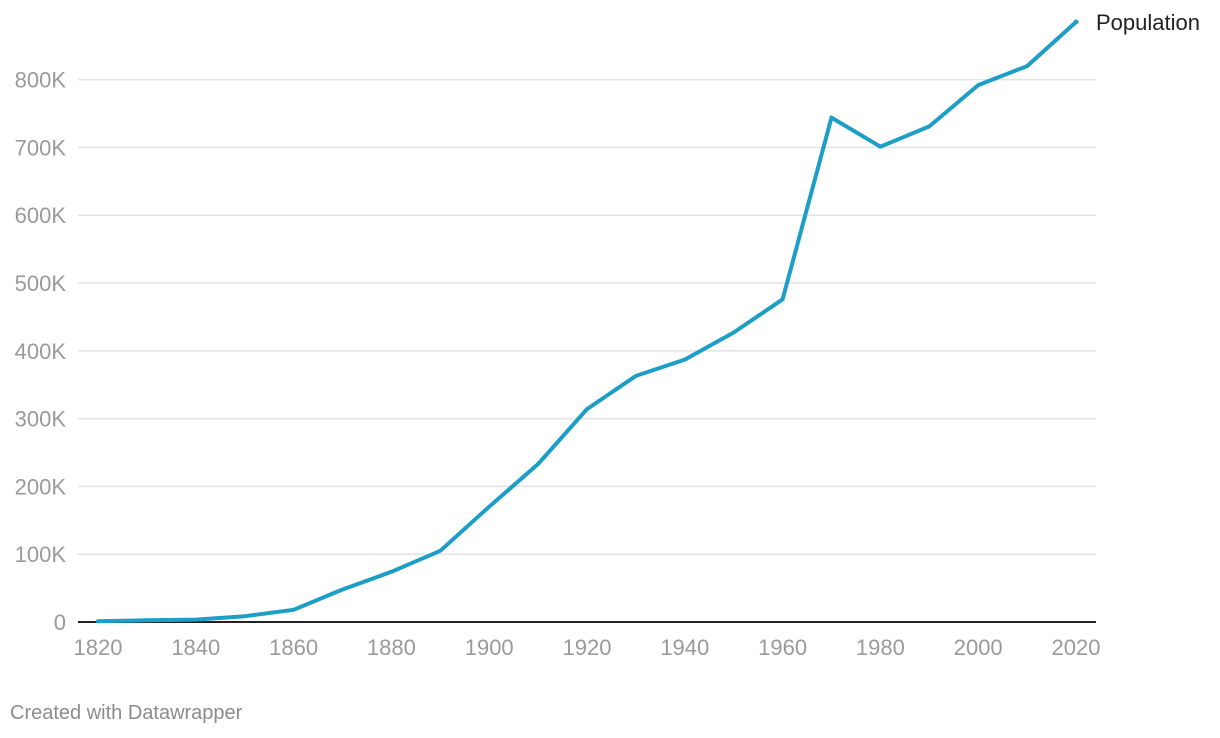 This screenshot has width=1220, height=738. I want to click on x-tick-label: 1940, so click(684, 647).